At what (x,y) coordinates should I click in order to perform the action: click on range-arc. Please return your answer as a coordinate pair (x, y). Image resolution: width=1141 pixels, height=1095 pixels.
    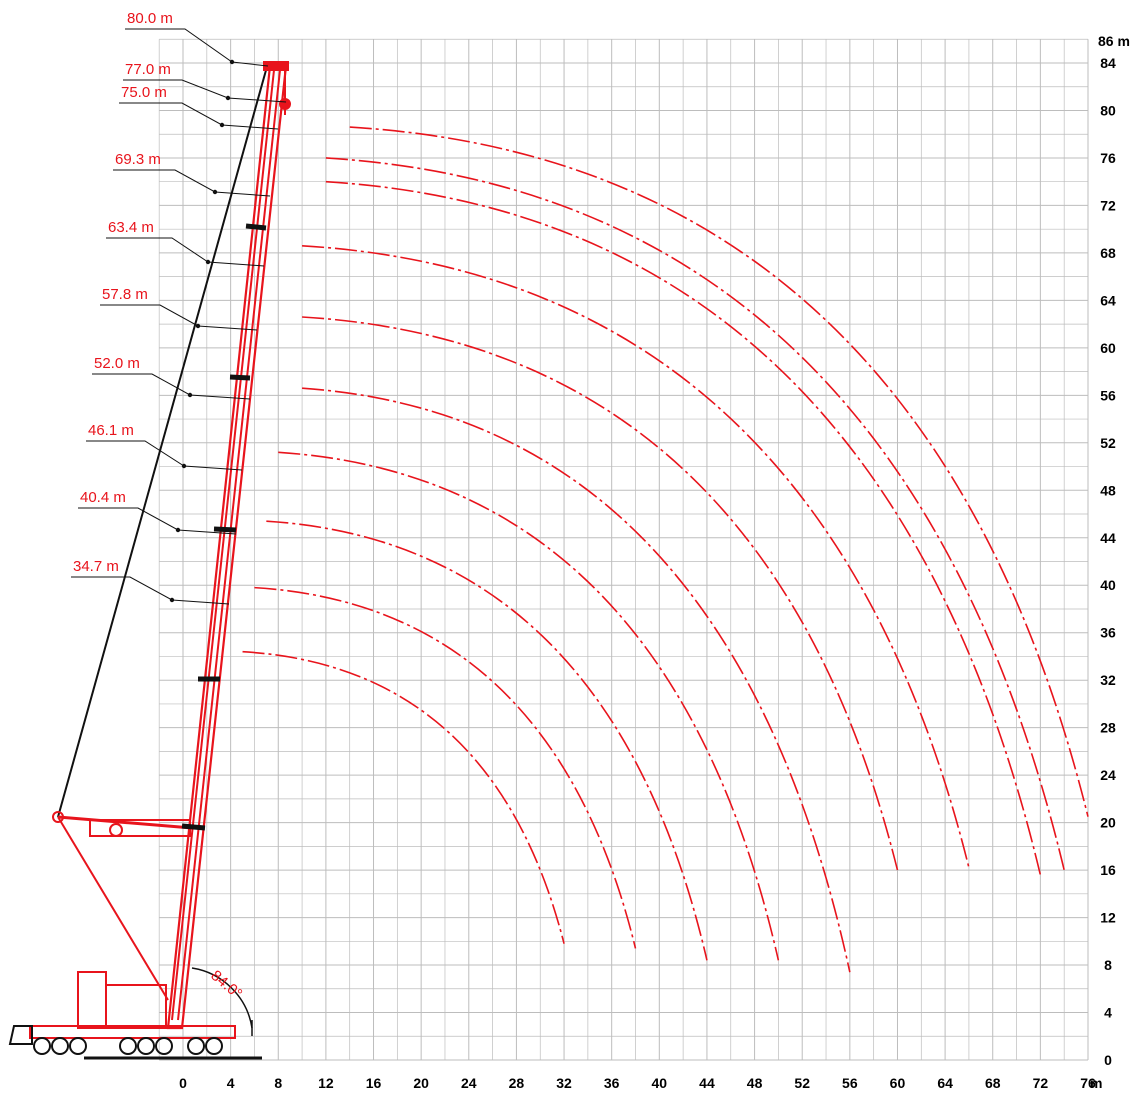
    Looking at the image, I should click on (445, 767).